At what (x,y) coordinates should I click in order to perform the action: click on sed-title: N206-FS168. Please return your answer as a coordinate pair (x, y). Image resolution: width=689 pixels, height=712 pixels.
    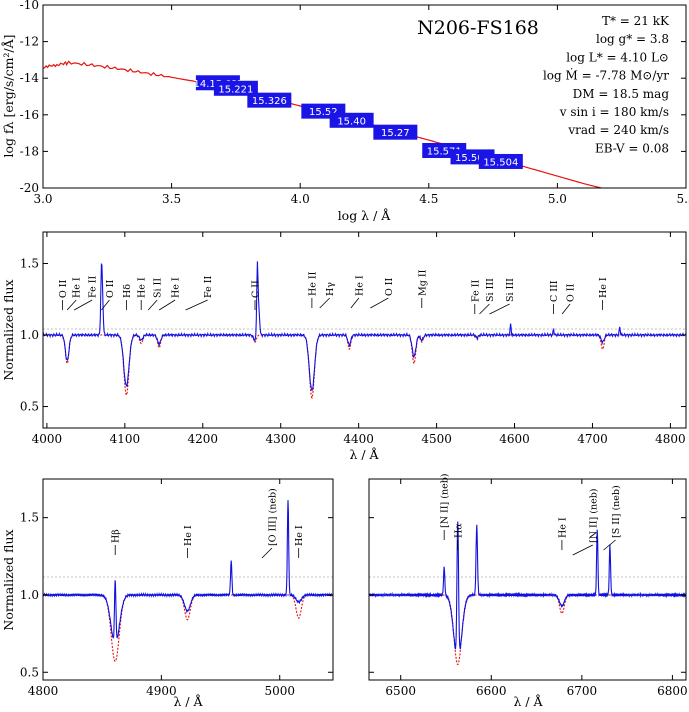
    Looking at the image, I should click on (478, 28).